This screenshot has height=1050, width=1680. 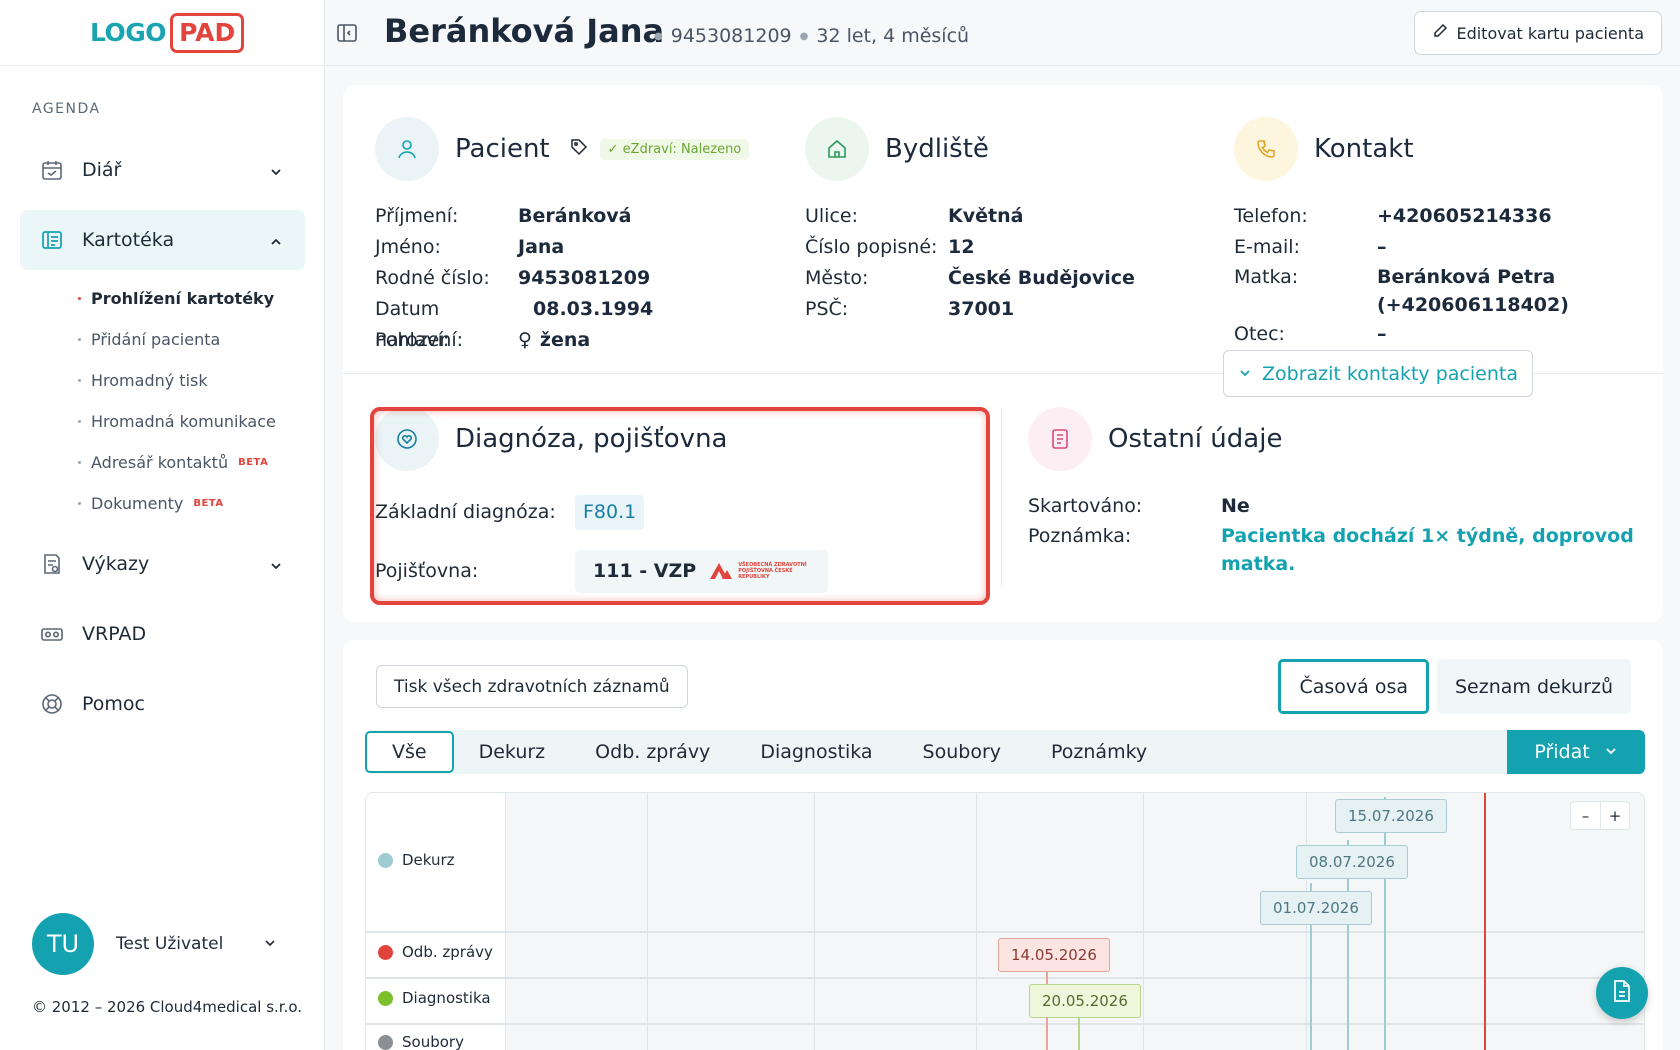 What do you see at coordinates (837, 278) in the screenshot?
I see `row-label: Město:` at bounding box center [837, 278].